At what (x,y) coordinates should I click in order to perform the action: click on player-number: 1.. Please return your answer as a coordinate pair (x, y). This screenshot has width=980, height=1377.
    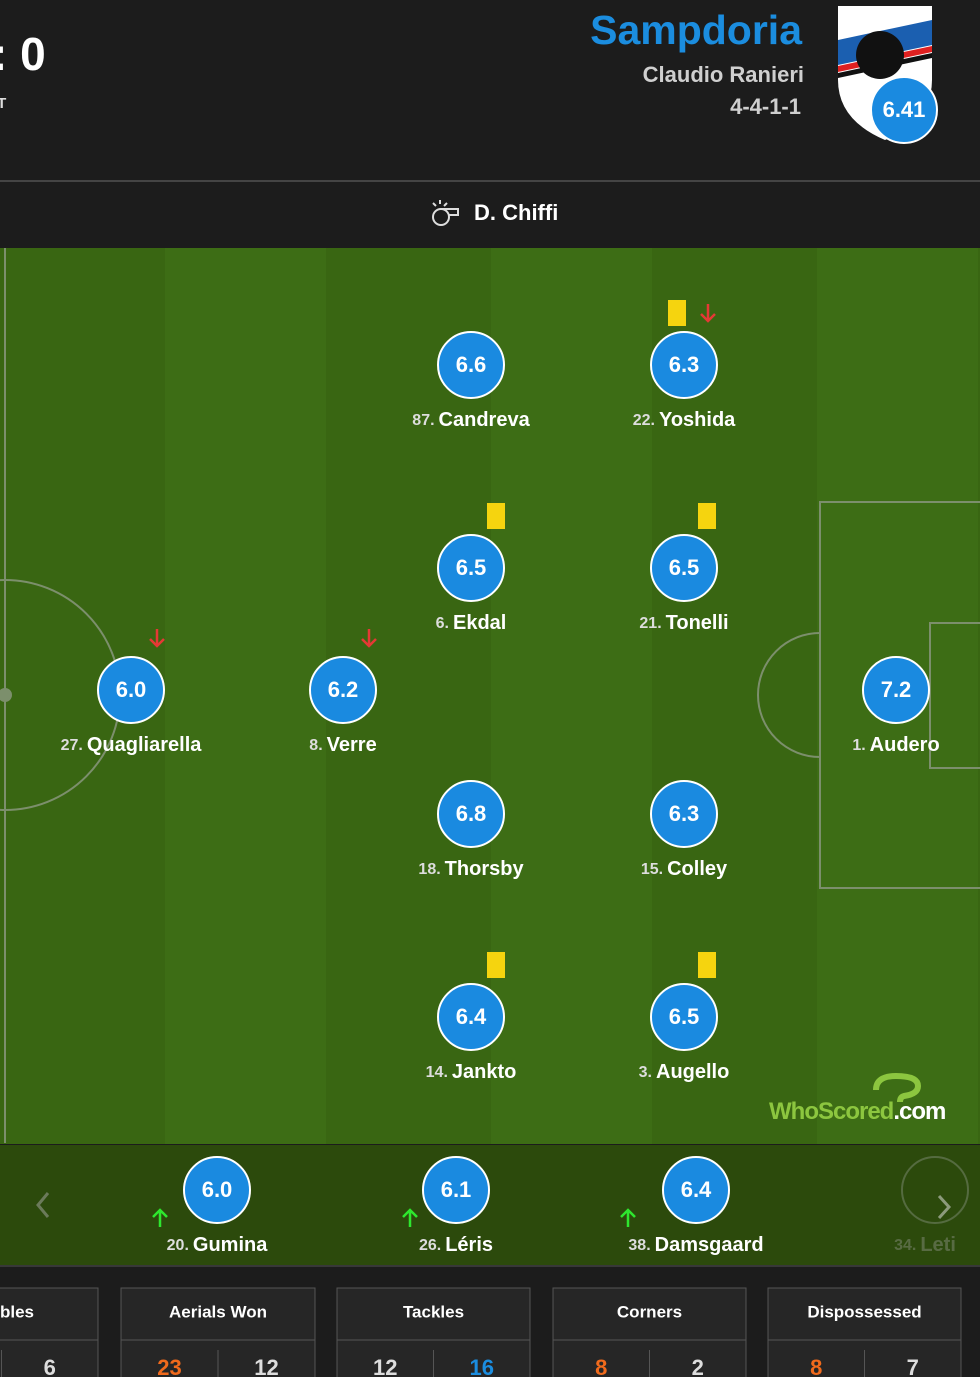
    Looking at the image, I should click on (858, 745).